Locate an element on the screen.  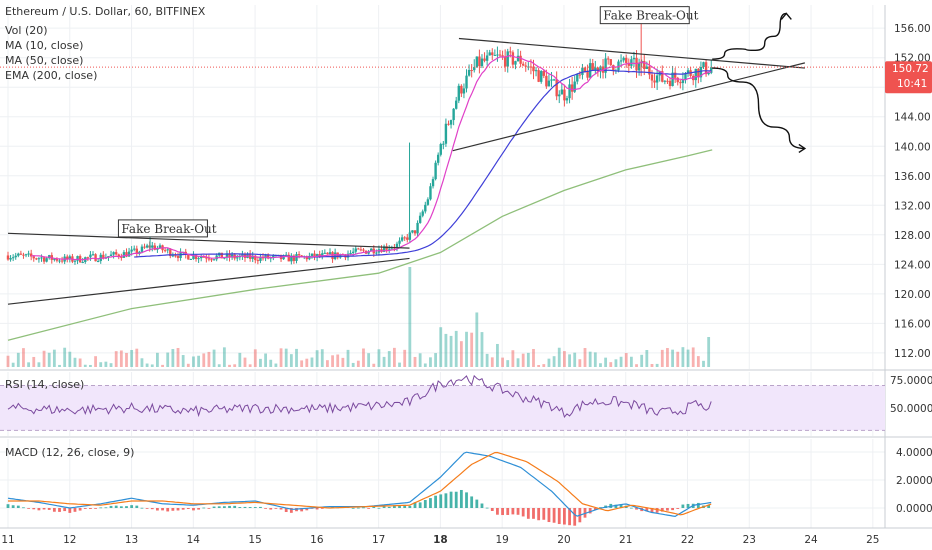
x-tick-label: 14 is located at coordinates (194, 540).